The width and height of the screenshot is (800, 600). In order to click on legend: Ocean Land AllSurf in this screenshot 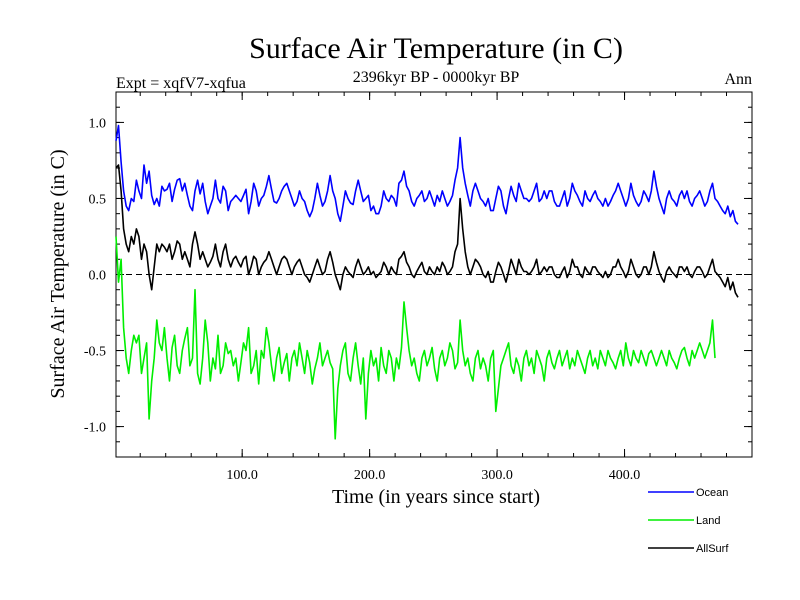, I will do `click(688, 521)`.